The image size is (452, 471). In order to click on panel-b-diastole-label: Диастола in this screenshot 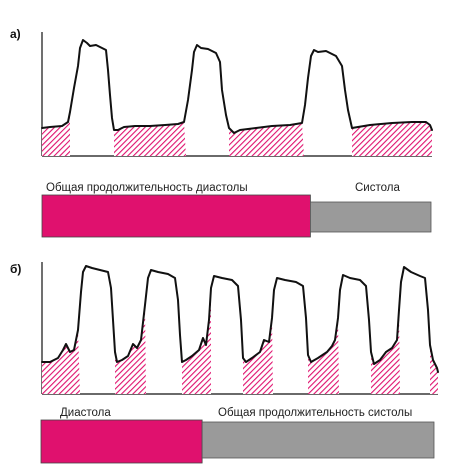, I will do `click(85, 413)`.